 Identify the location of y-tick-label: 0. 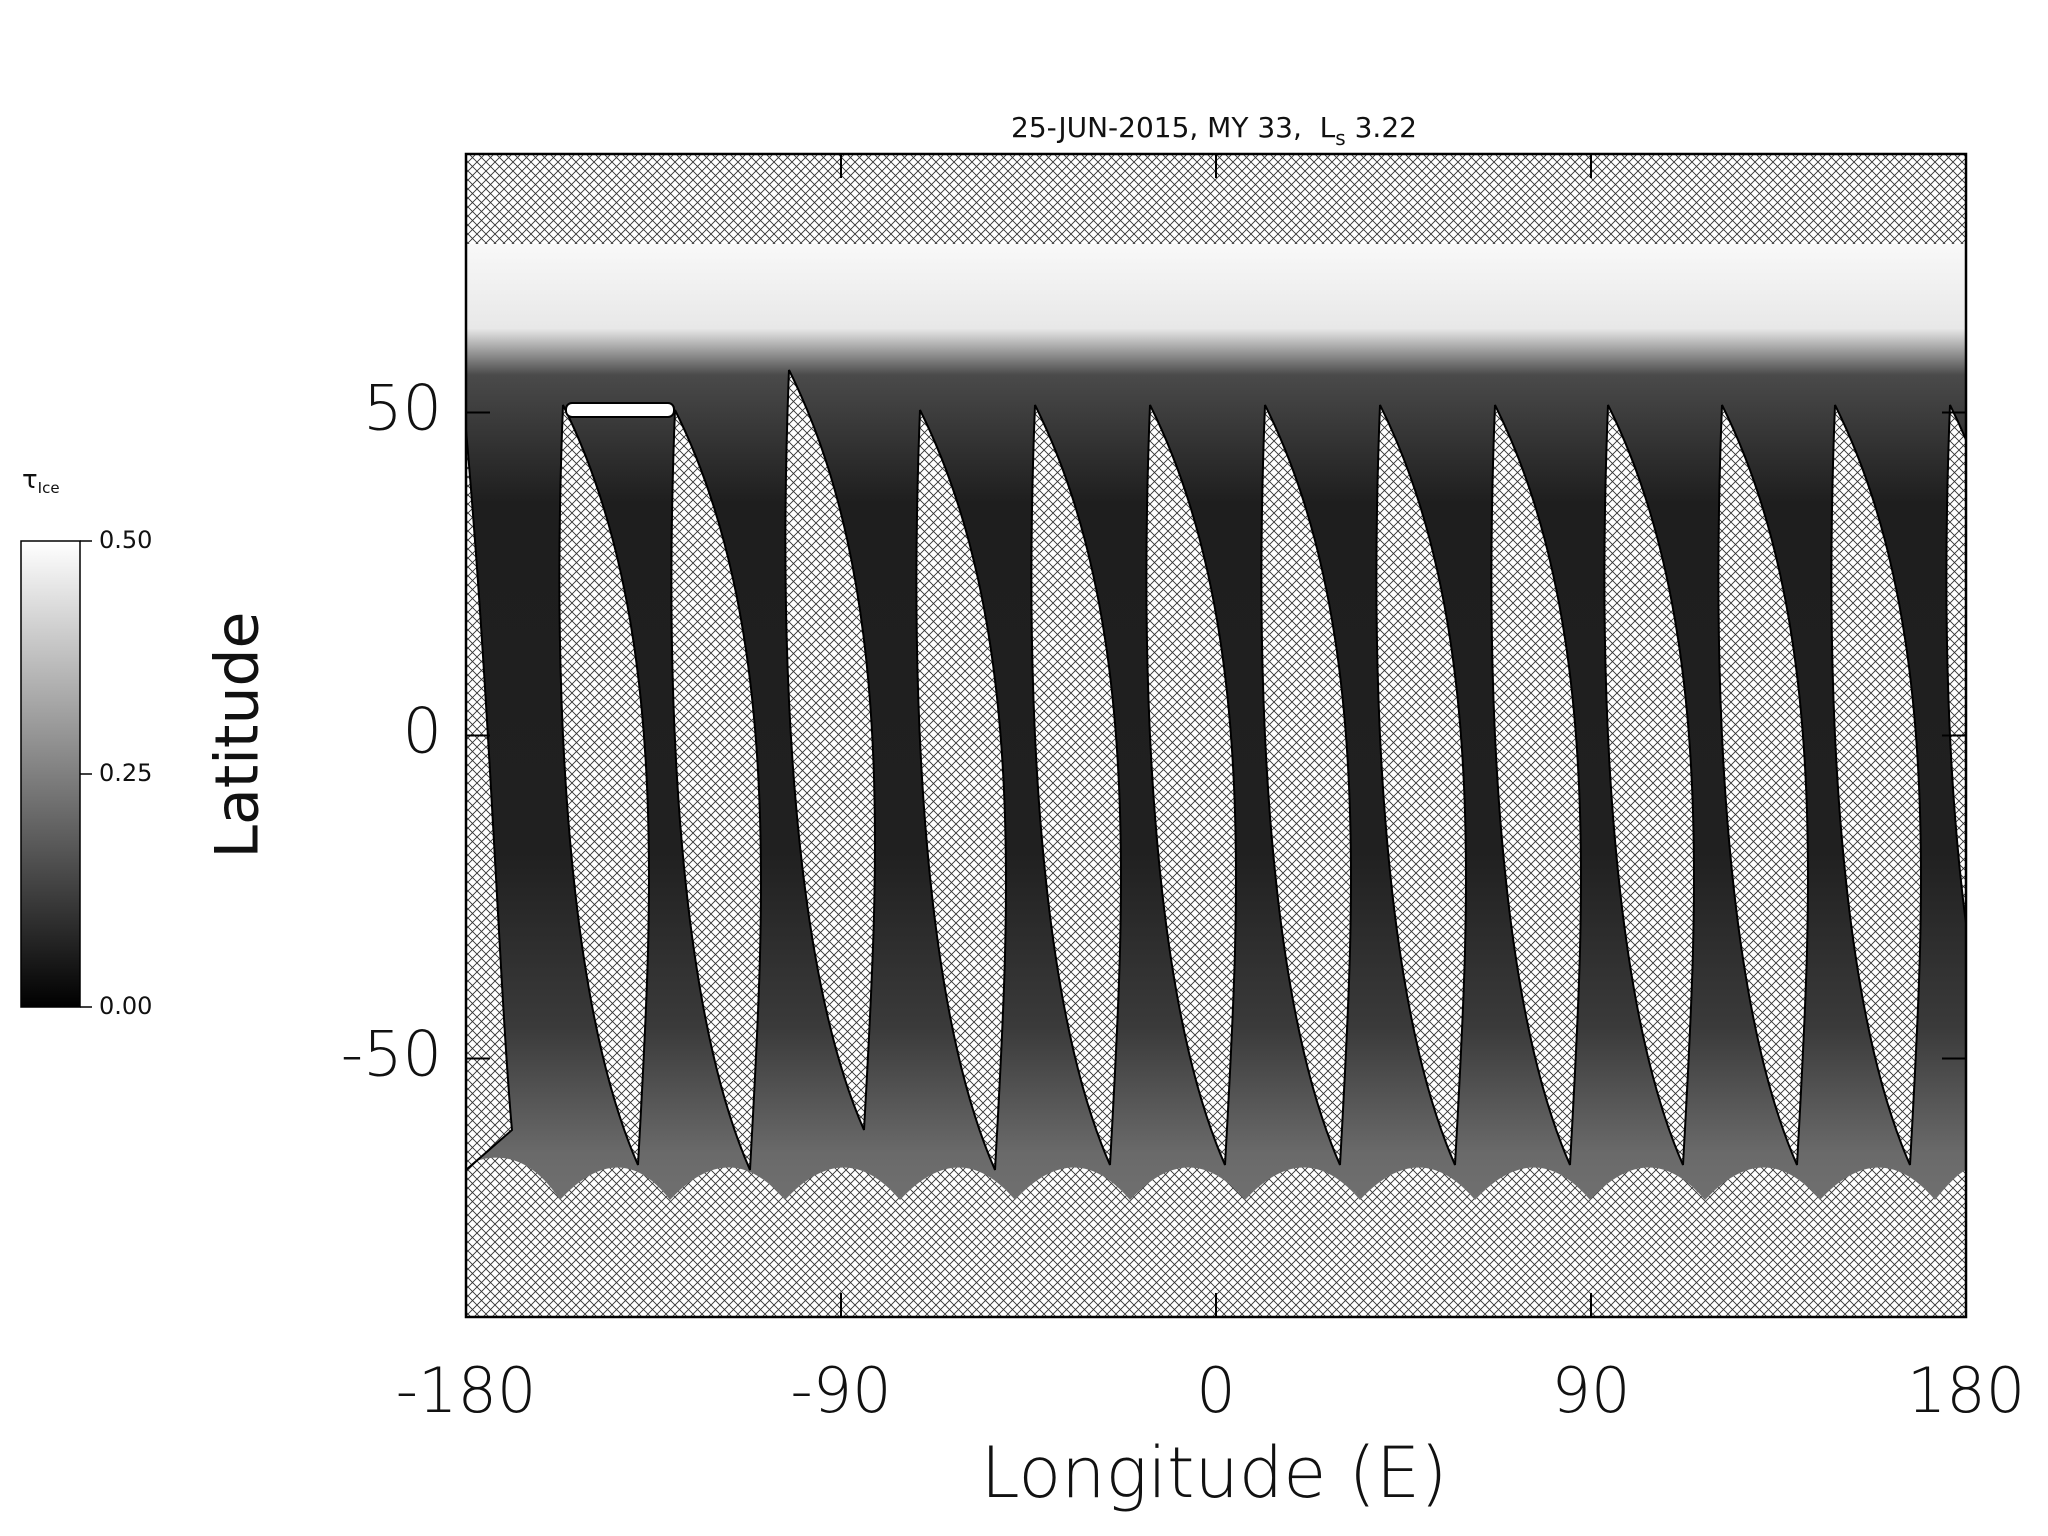
(422, 731).